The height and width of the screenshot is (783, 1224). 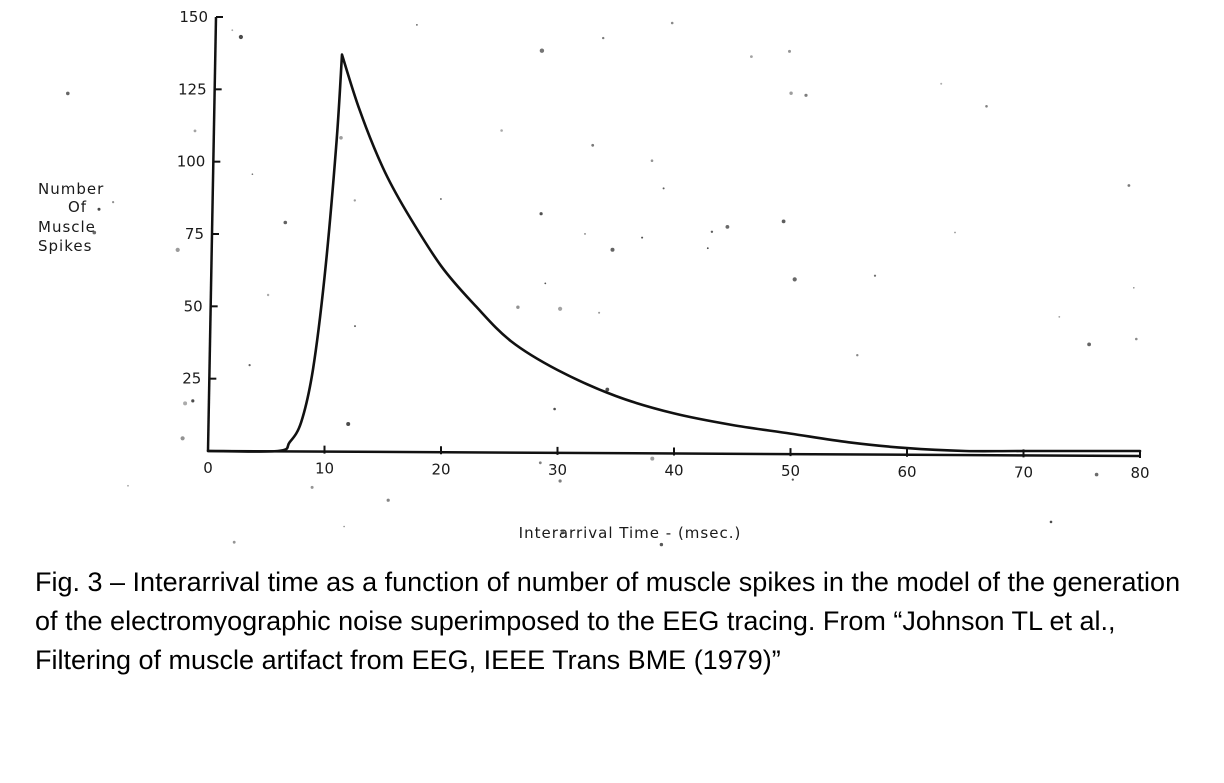 I want to click on x-tick-label: 50, so click(x=790, y=471).